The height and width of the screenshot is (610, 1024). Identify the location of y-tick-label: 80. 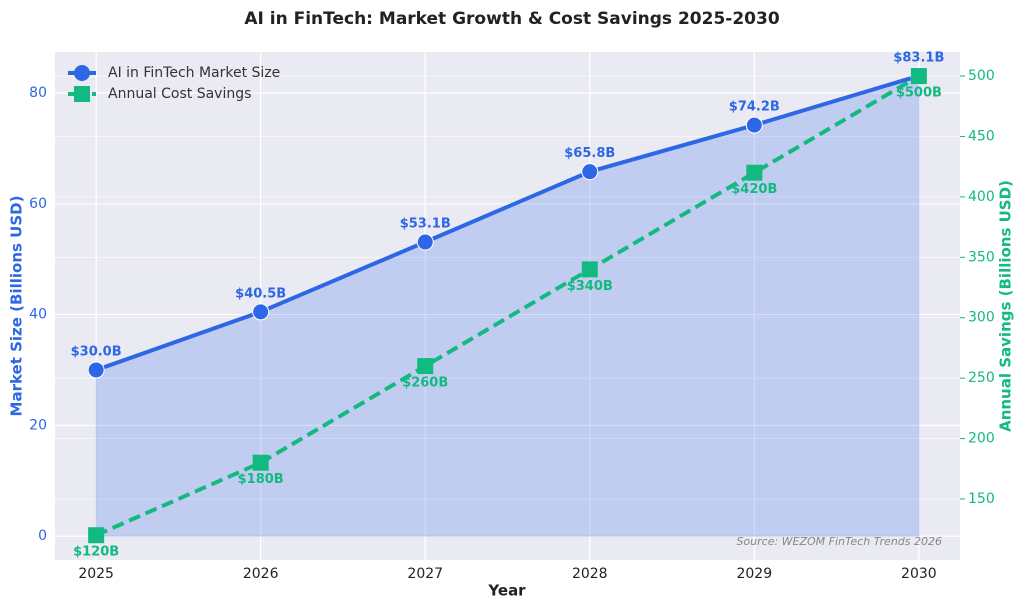
(38, 93).